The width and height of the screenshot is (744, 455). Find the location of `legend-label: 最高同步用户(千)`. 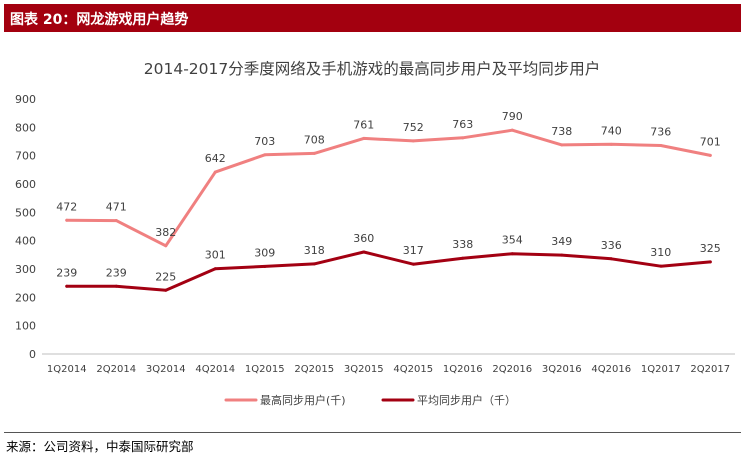

legend-label: 最高同步用户(千) is located at coordinates (303, 400).